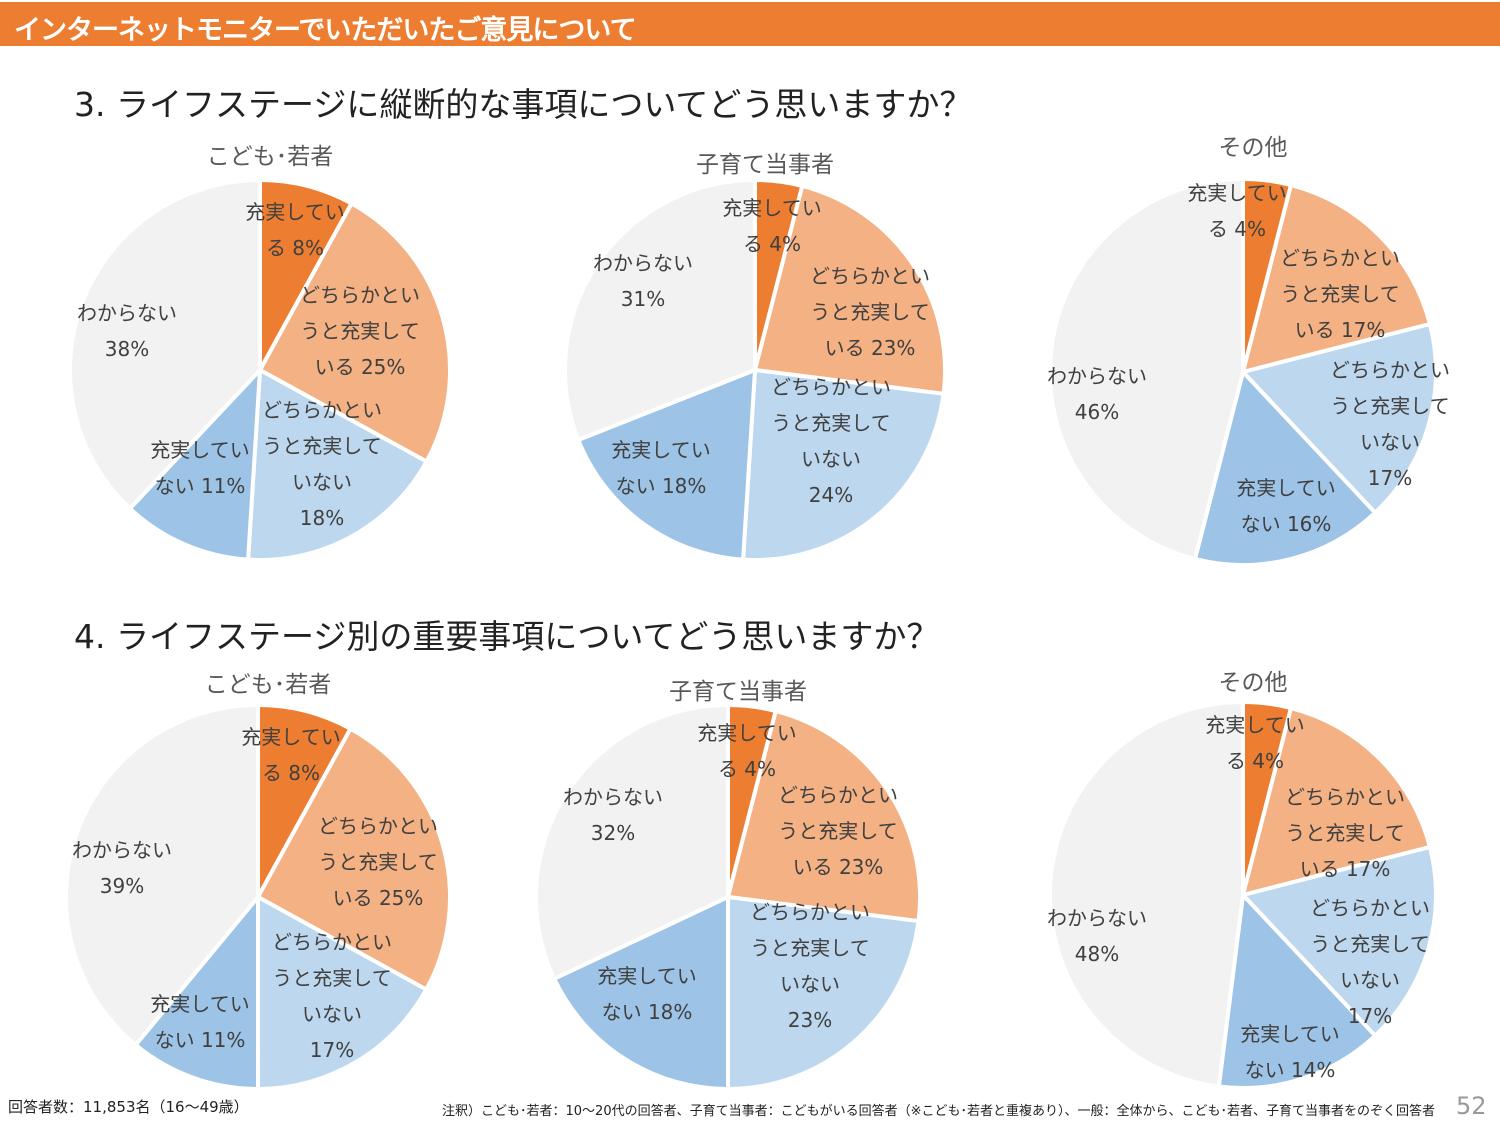 Image resolution: width=1500 pixels, height=1125 pixels. Describe the element at coordinates (750, 24) in the screenshot. I see `header-banner: インターネットモニターでいただいたご意見について` at that location.